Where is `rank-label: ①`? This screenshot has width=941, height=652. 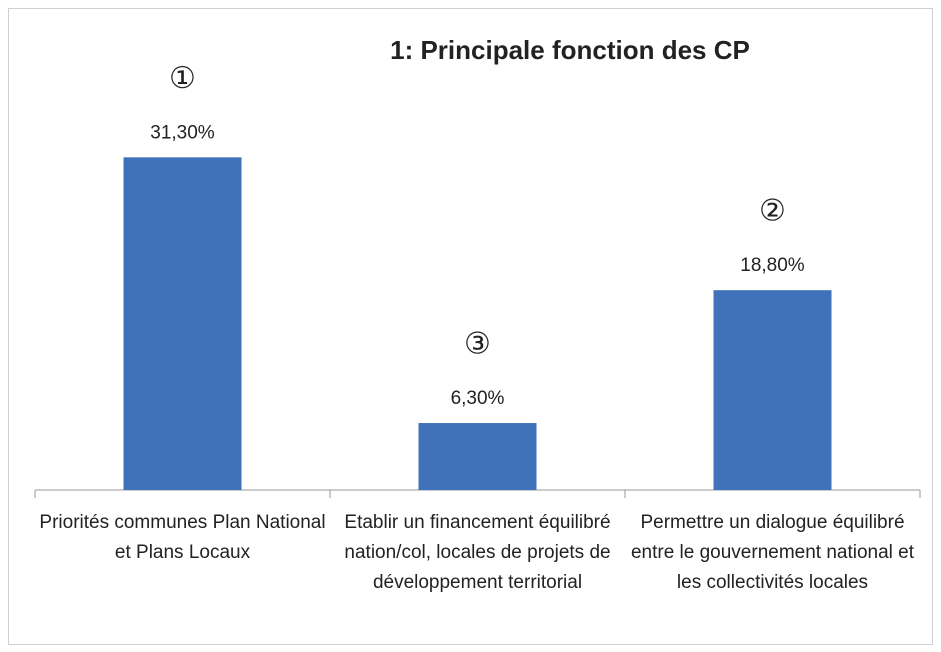 rank-label: ① is located at coordinates (182, 78).